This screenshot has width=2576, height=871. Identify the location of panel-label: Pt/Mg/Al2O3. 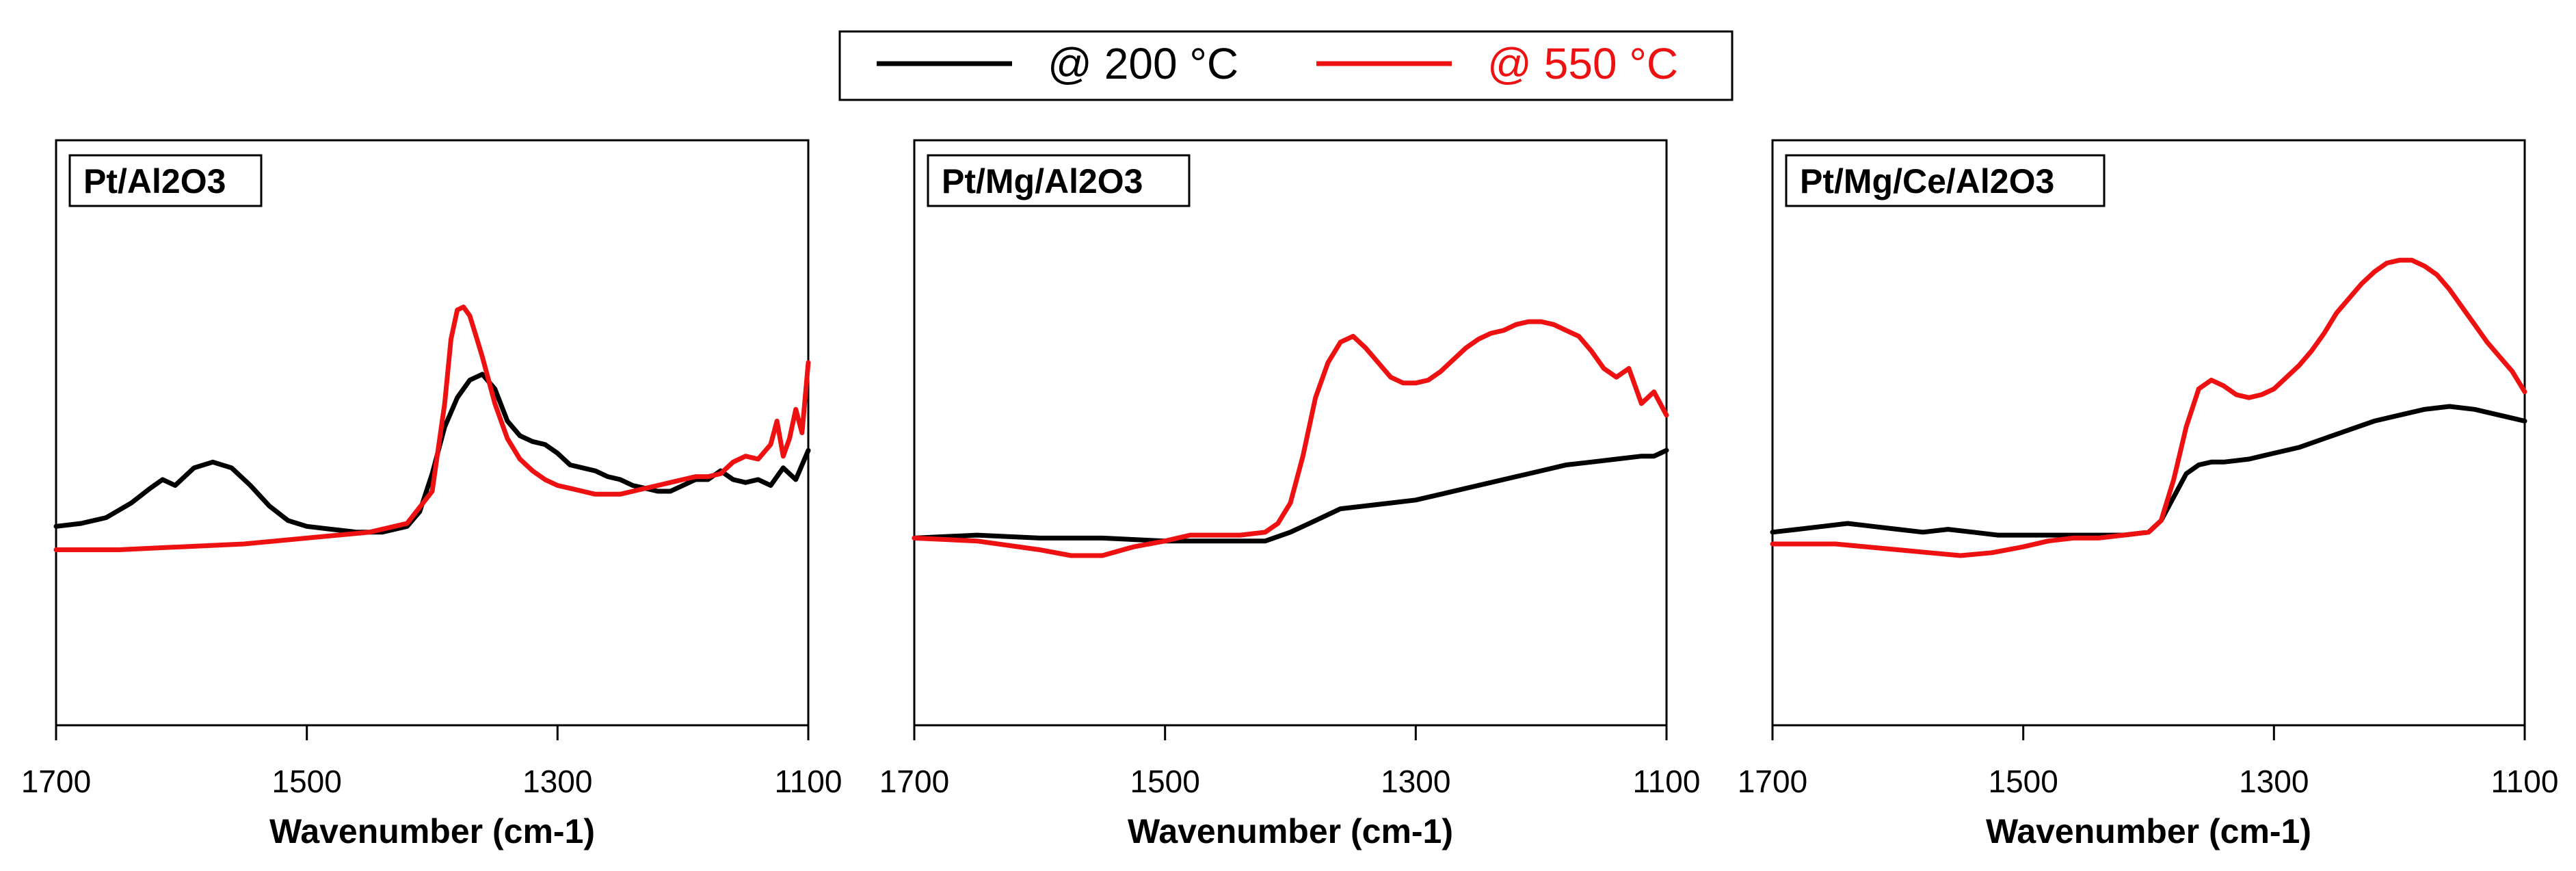
(1042, 181).